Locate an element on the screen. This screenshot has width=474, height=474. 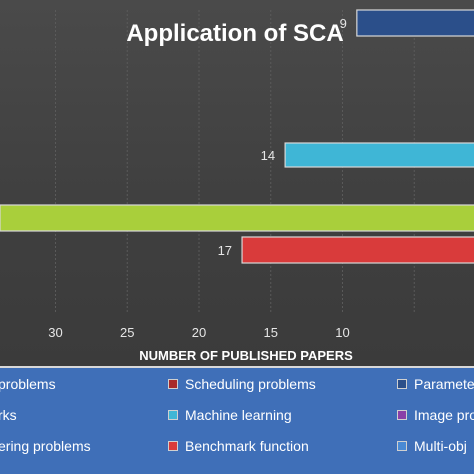
data-label: 14 is located at coordinates (268, 155).